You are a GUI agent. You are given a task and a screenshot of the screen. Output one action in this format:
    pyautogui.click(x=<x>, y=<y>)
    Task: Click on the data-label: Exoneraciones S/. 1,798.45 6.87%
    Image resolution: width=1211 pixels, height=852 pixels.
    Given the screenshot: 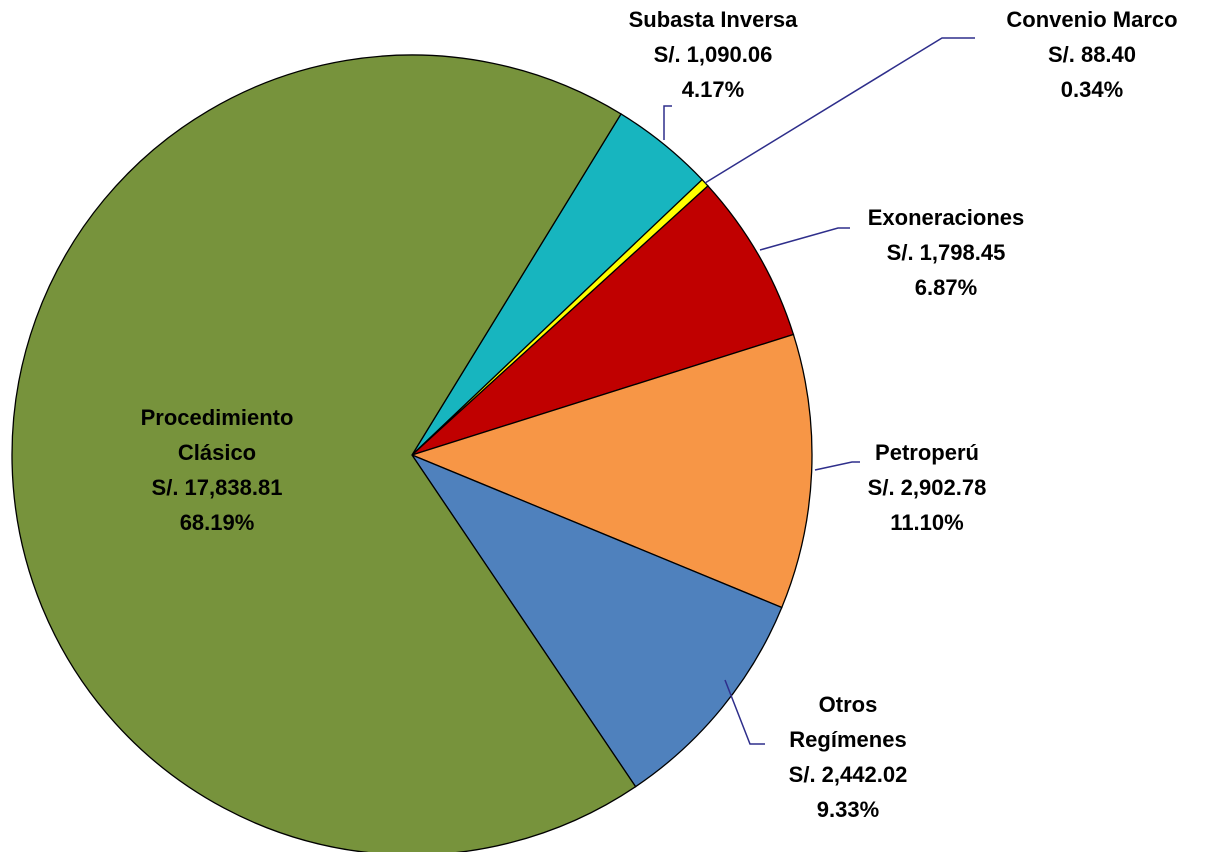 What is the action you would take?
    pyautogui.click(x=946, y=252)
    